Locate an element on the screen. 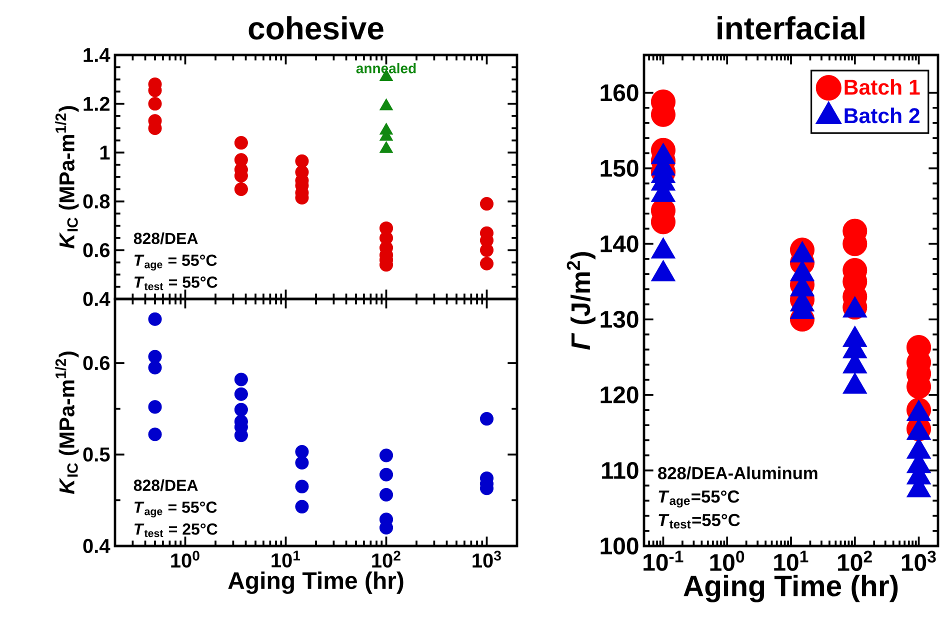  annotation: T$_{test}$ = 55°C is located at coordinates (176, 283).